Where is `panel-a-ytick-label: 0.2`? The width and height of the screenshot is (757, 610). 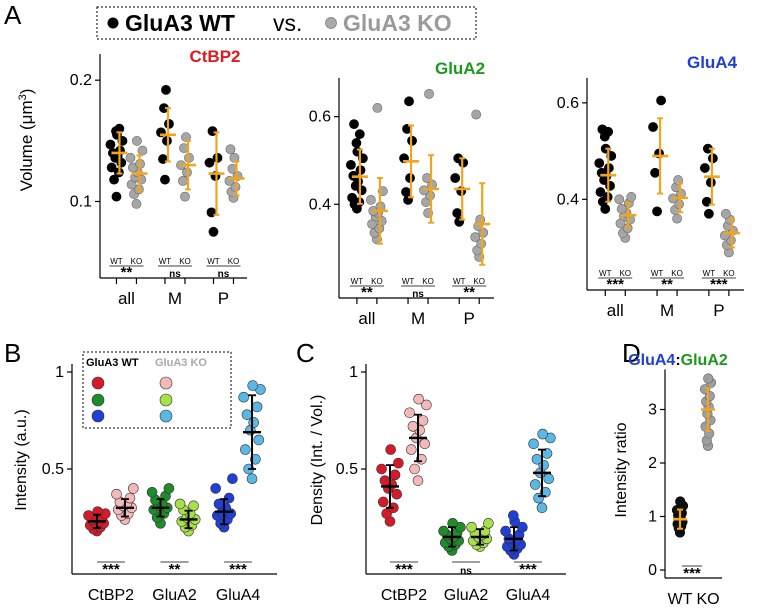
panel-a-ytick-label: 0.2 is located at coordinates (81, 80).